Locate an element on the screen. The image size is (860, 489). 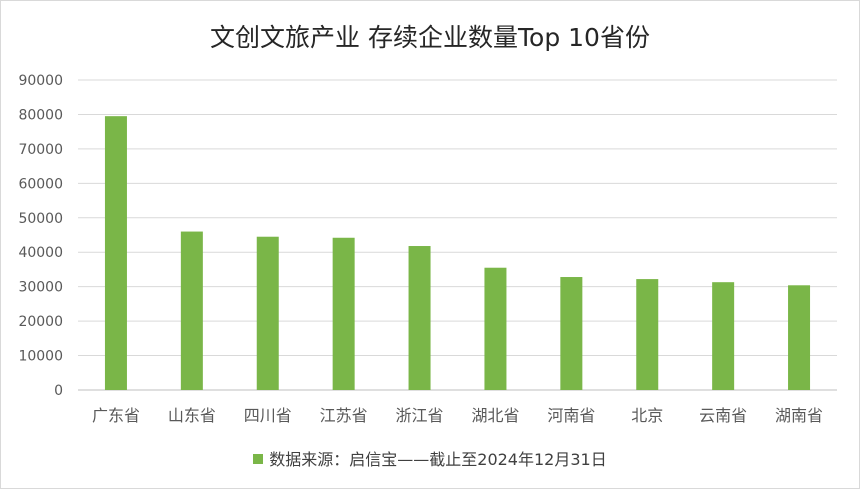
x-tick-label: 河南省 is located at coordinates (571, 415).